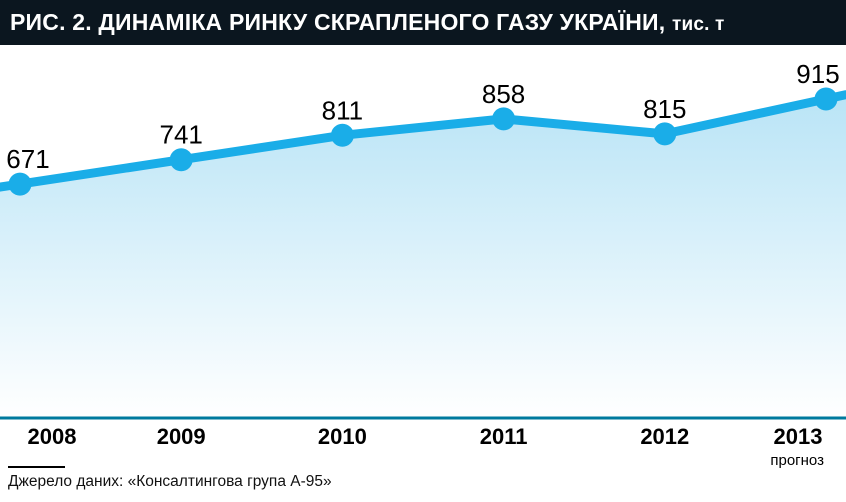  I want to click on x-tick-2011: 2011, so click(503, 436).